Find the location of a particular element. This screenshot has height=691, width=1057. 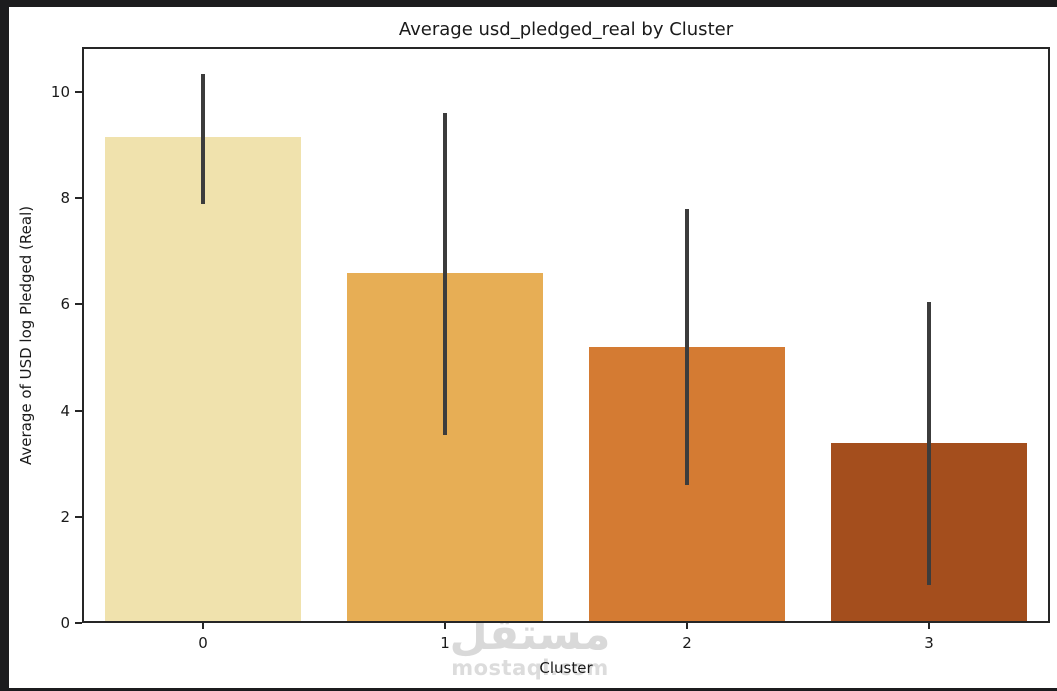

y-tick-label: 0 is located at coordinates (65, 623).